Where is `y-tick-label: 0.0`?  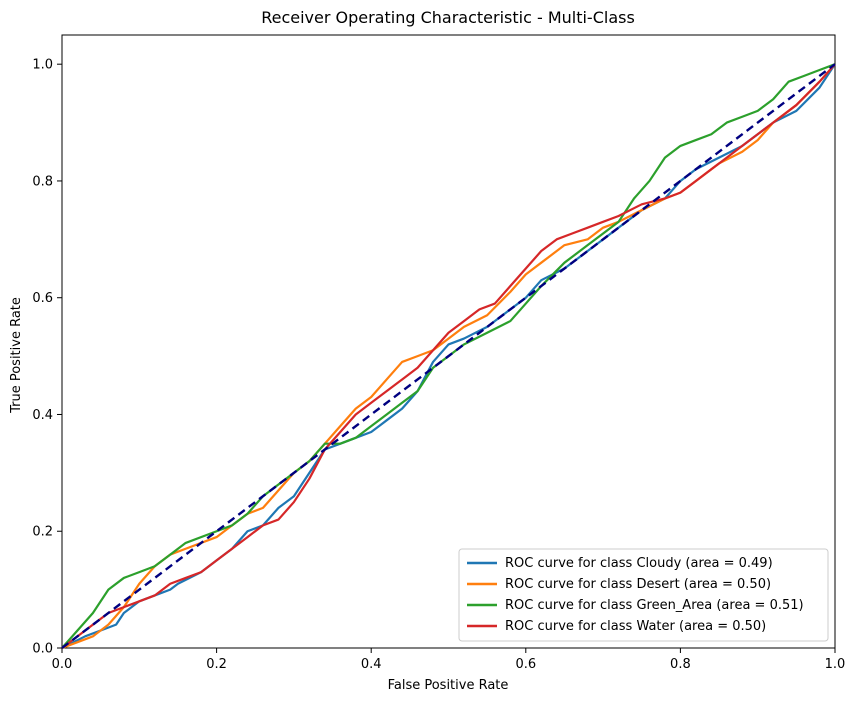
y-tick-label: 0.0 is located at coordinates (42, 649).